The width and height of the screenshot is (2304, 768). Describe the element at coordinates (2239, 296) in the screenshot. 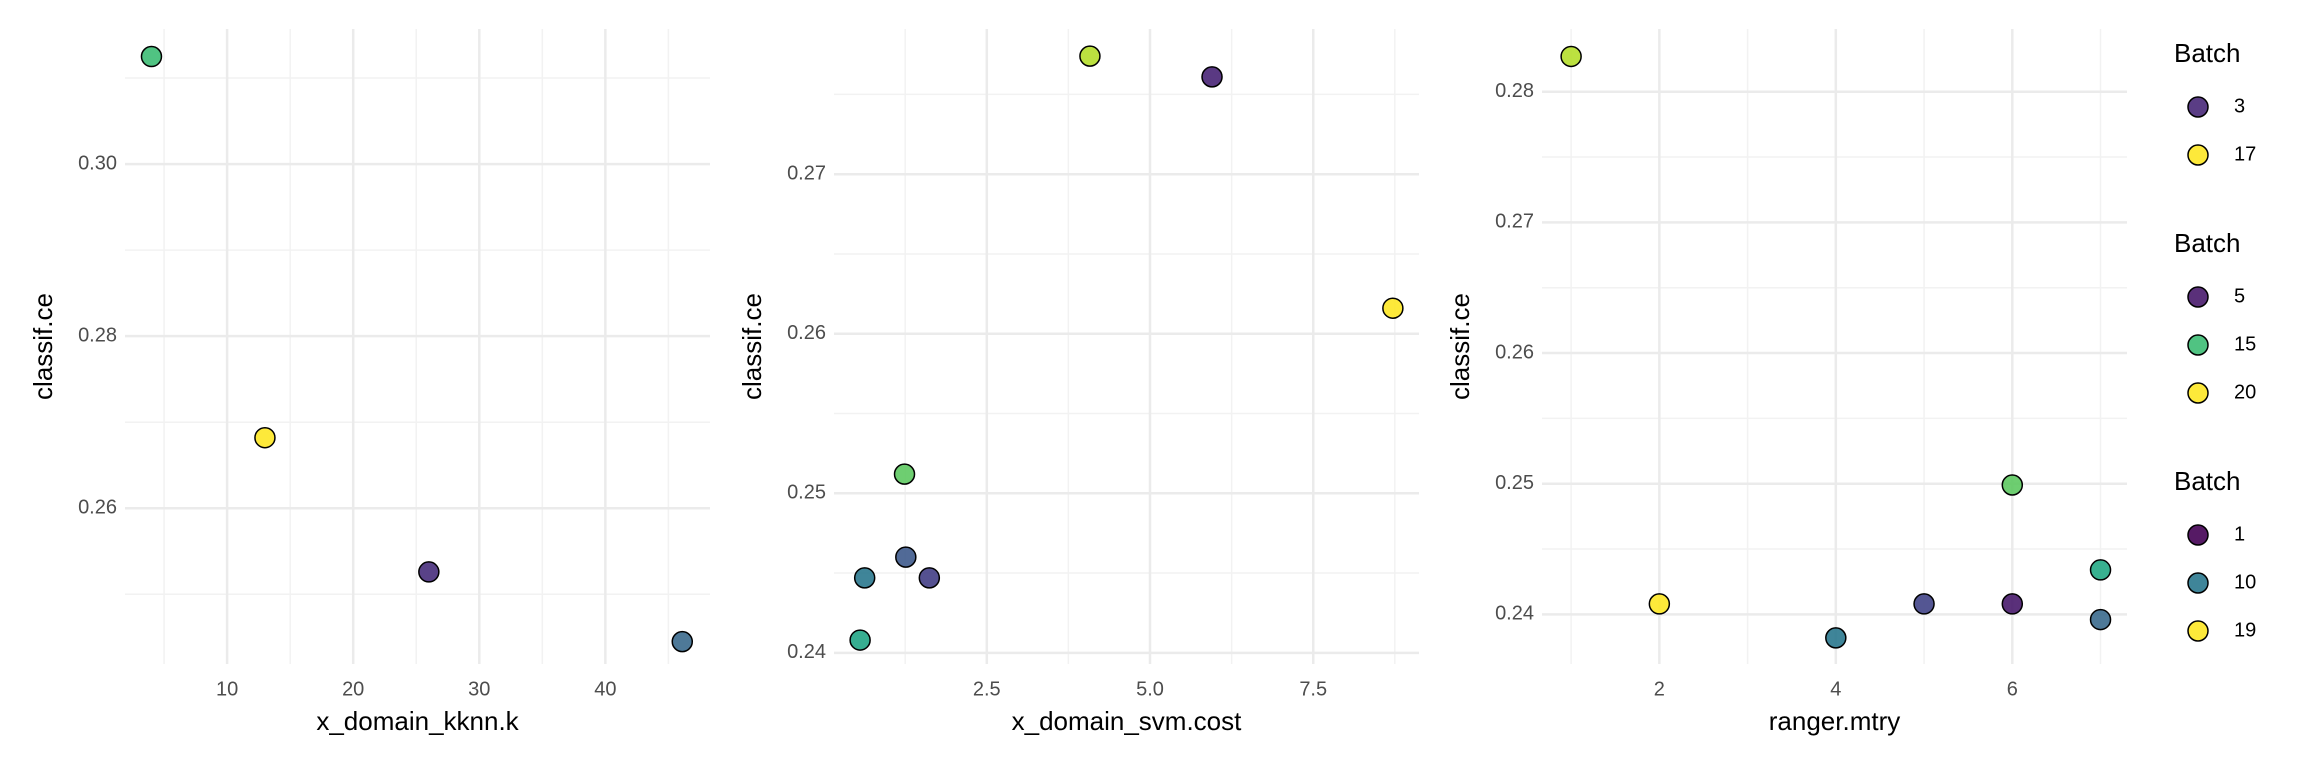

I see `legend-label: 5` at that location.